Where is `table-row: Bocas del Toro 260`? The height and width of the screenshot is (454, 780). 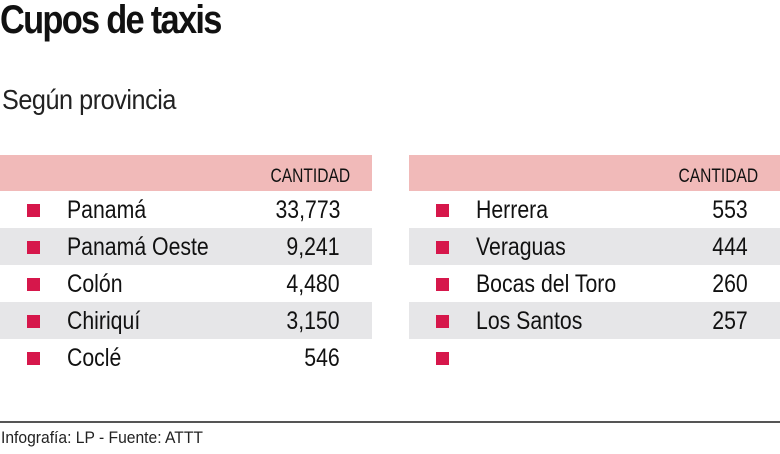 table-row: Bocas del Toro 260 is located at coordinates (594, 283).